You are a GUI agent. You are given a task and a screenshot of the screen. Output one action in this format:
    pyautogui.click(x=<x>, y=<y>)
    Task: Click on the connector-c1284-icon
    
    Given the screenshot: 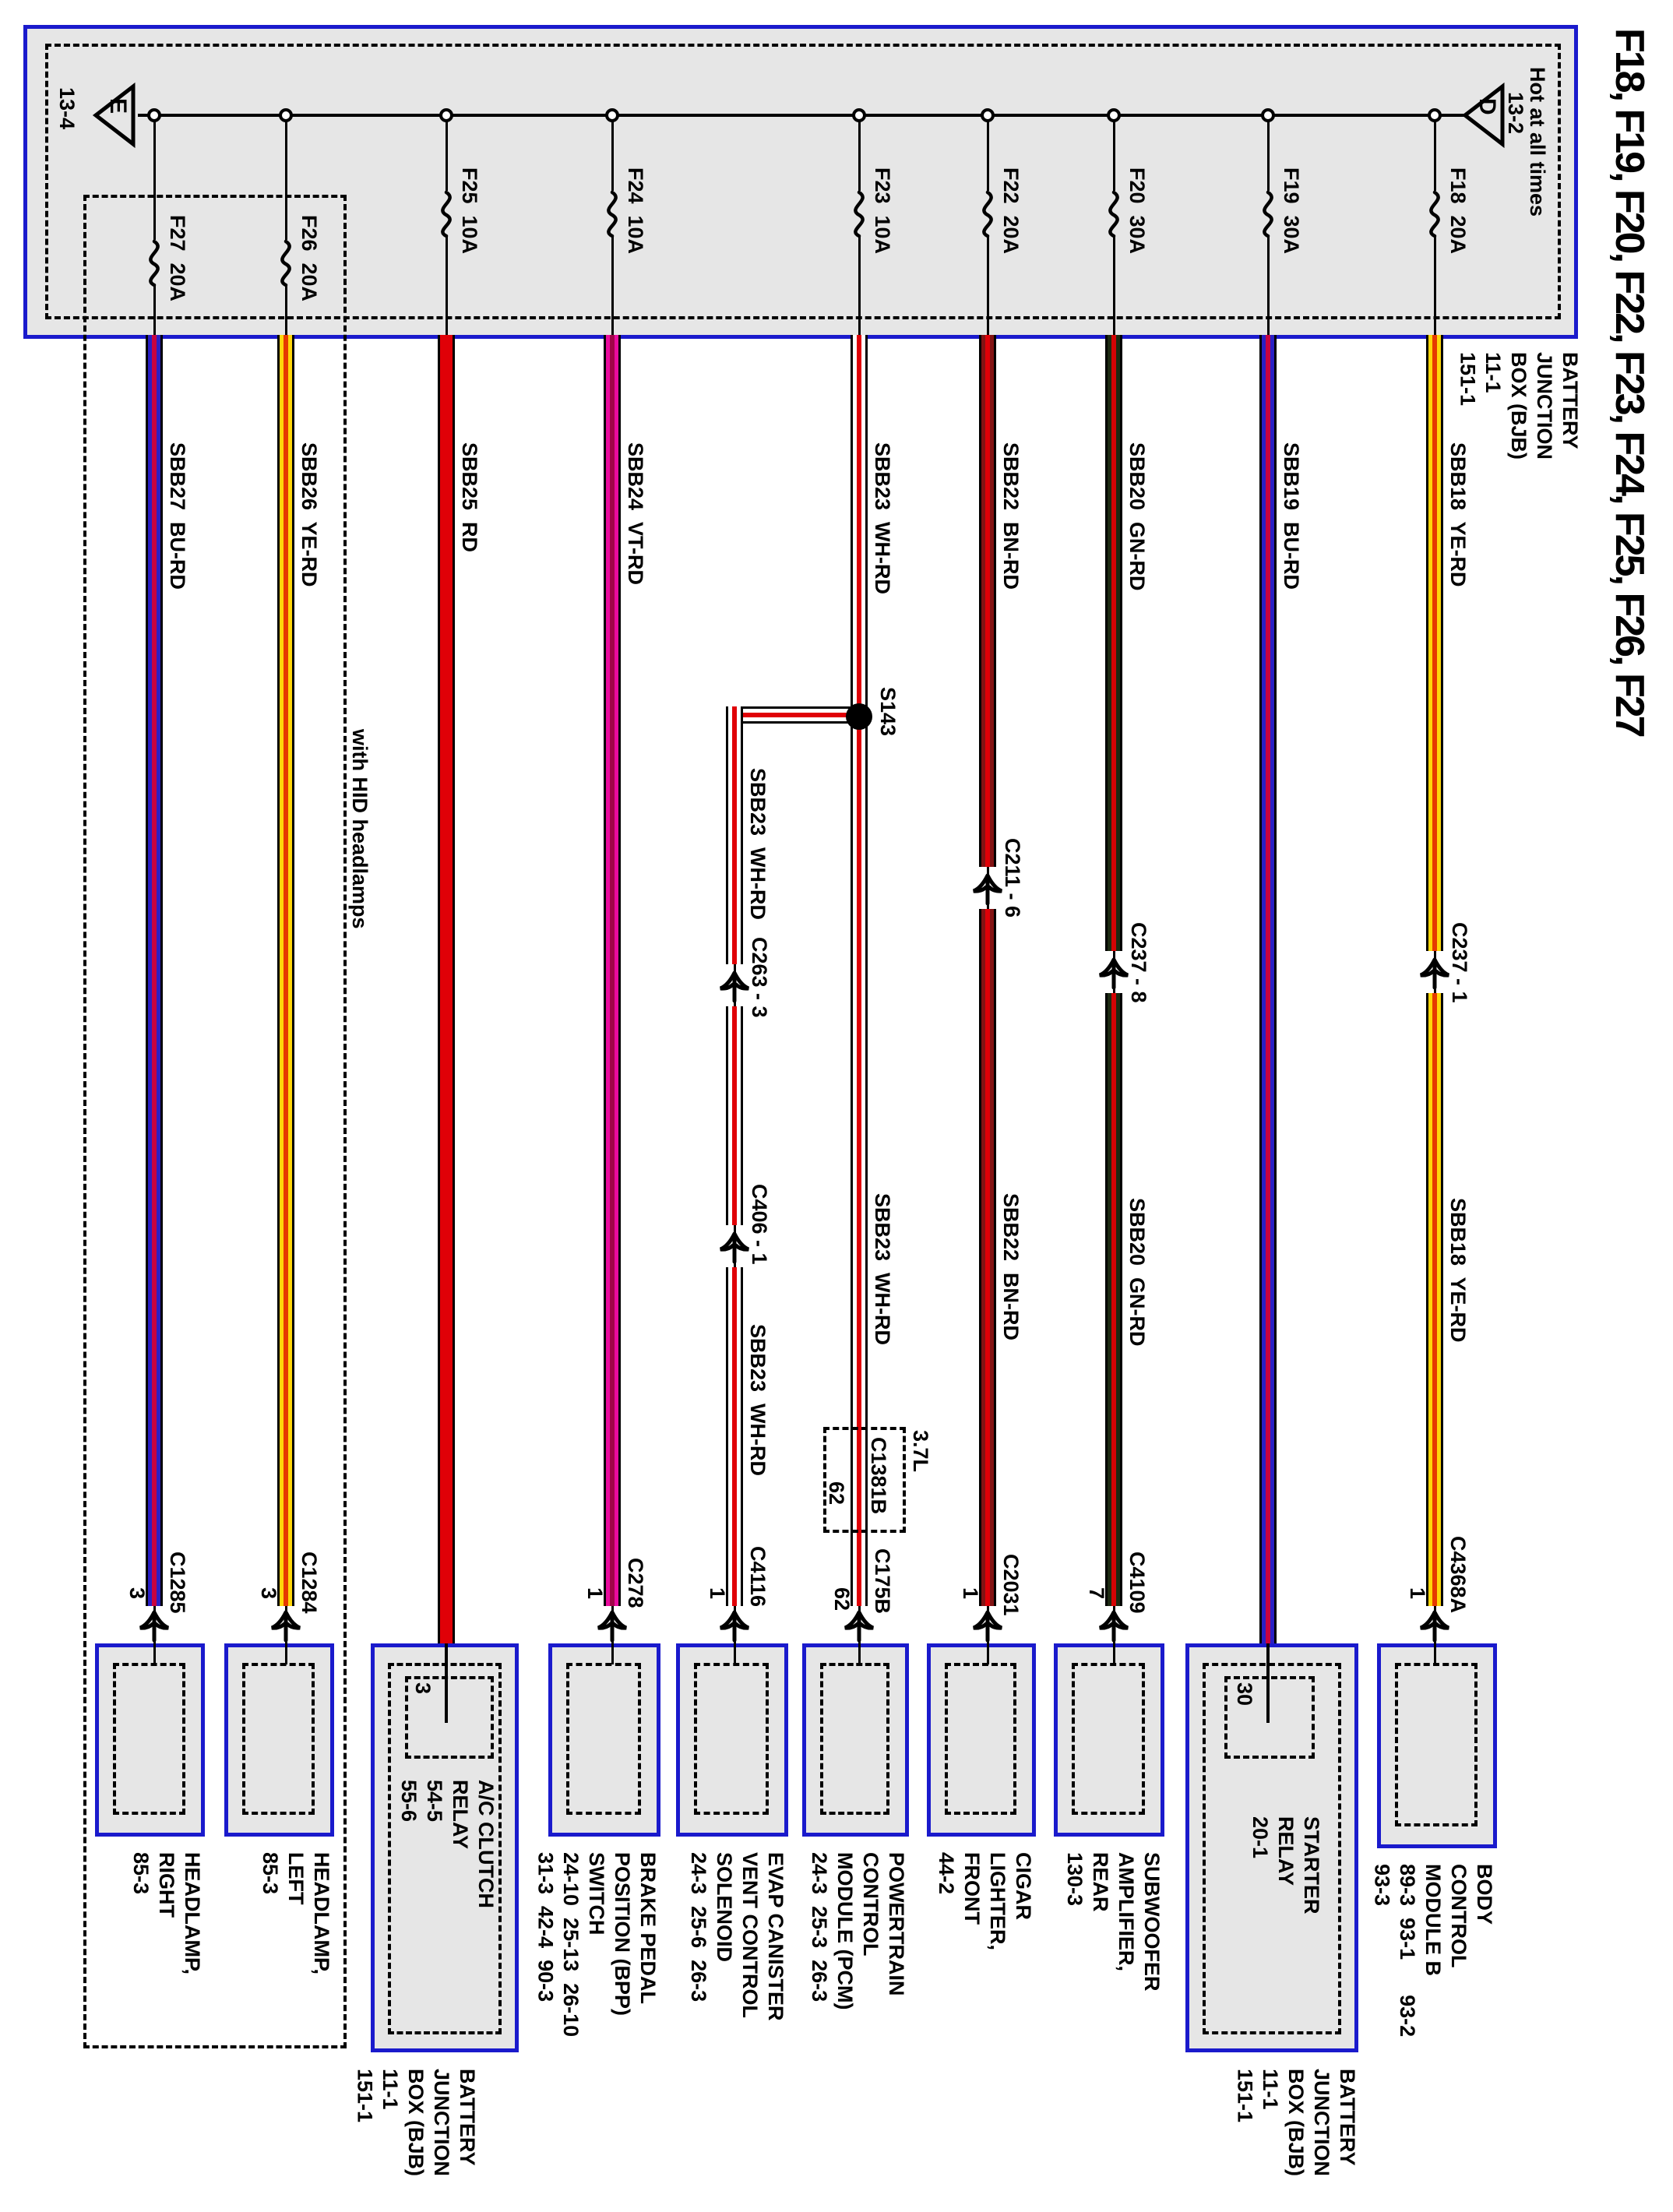 What is the action you would take?
    pyautogui.click(x=285, y=1626)
    